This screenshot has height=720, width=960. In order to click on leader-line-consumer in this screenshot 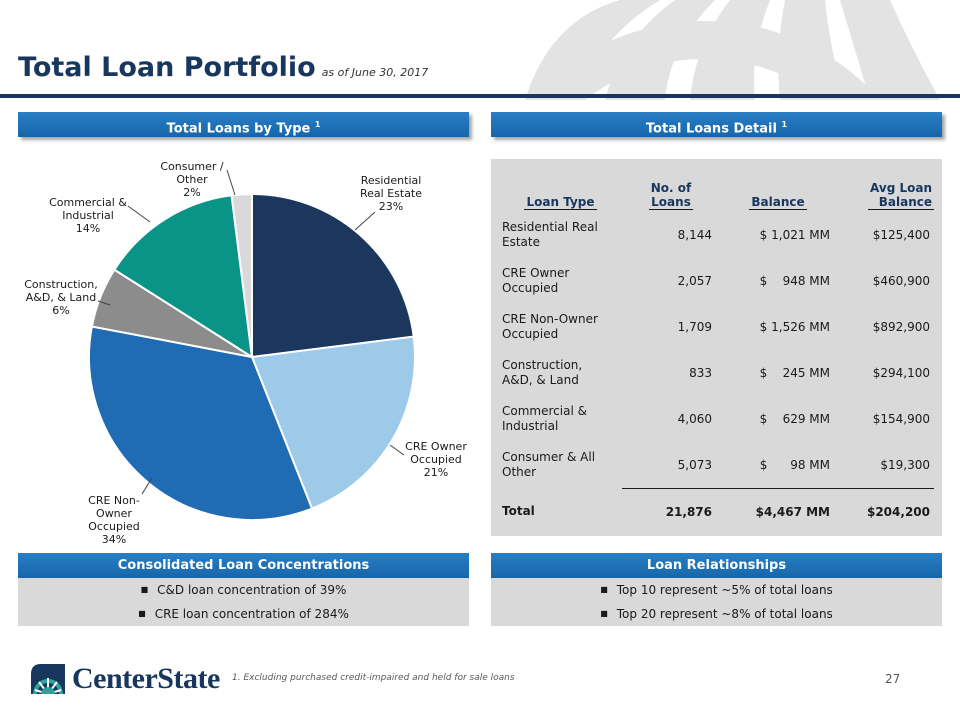, I will do `click(231, 182)`.